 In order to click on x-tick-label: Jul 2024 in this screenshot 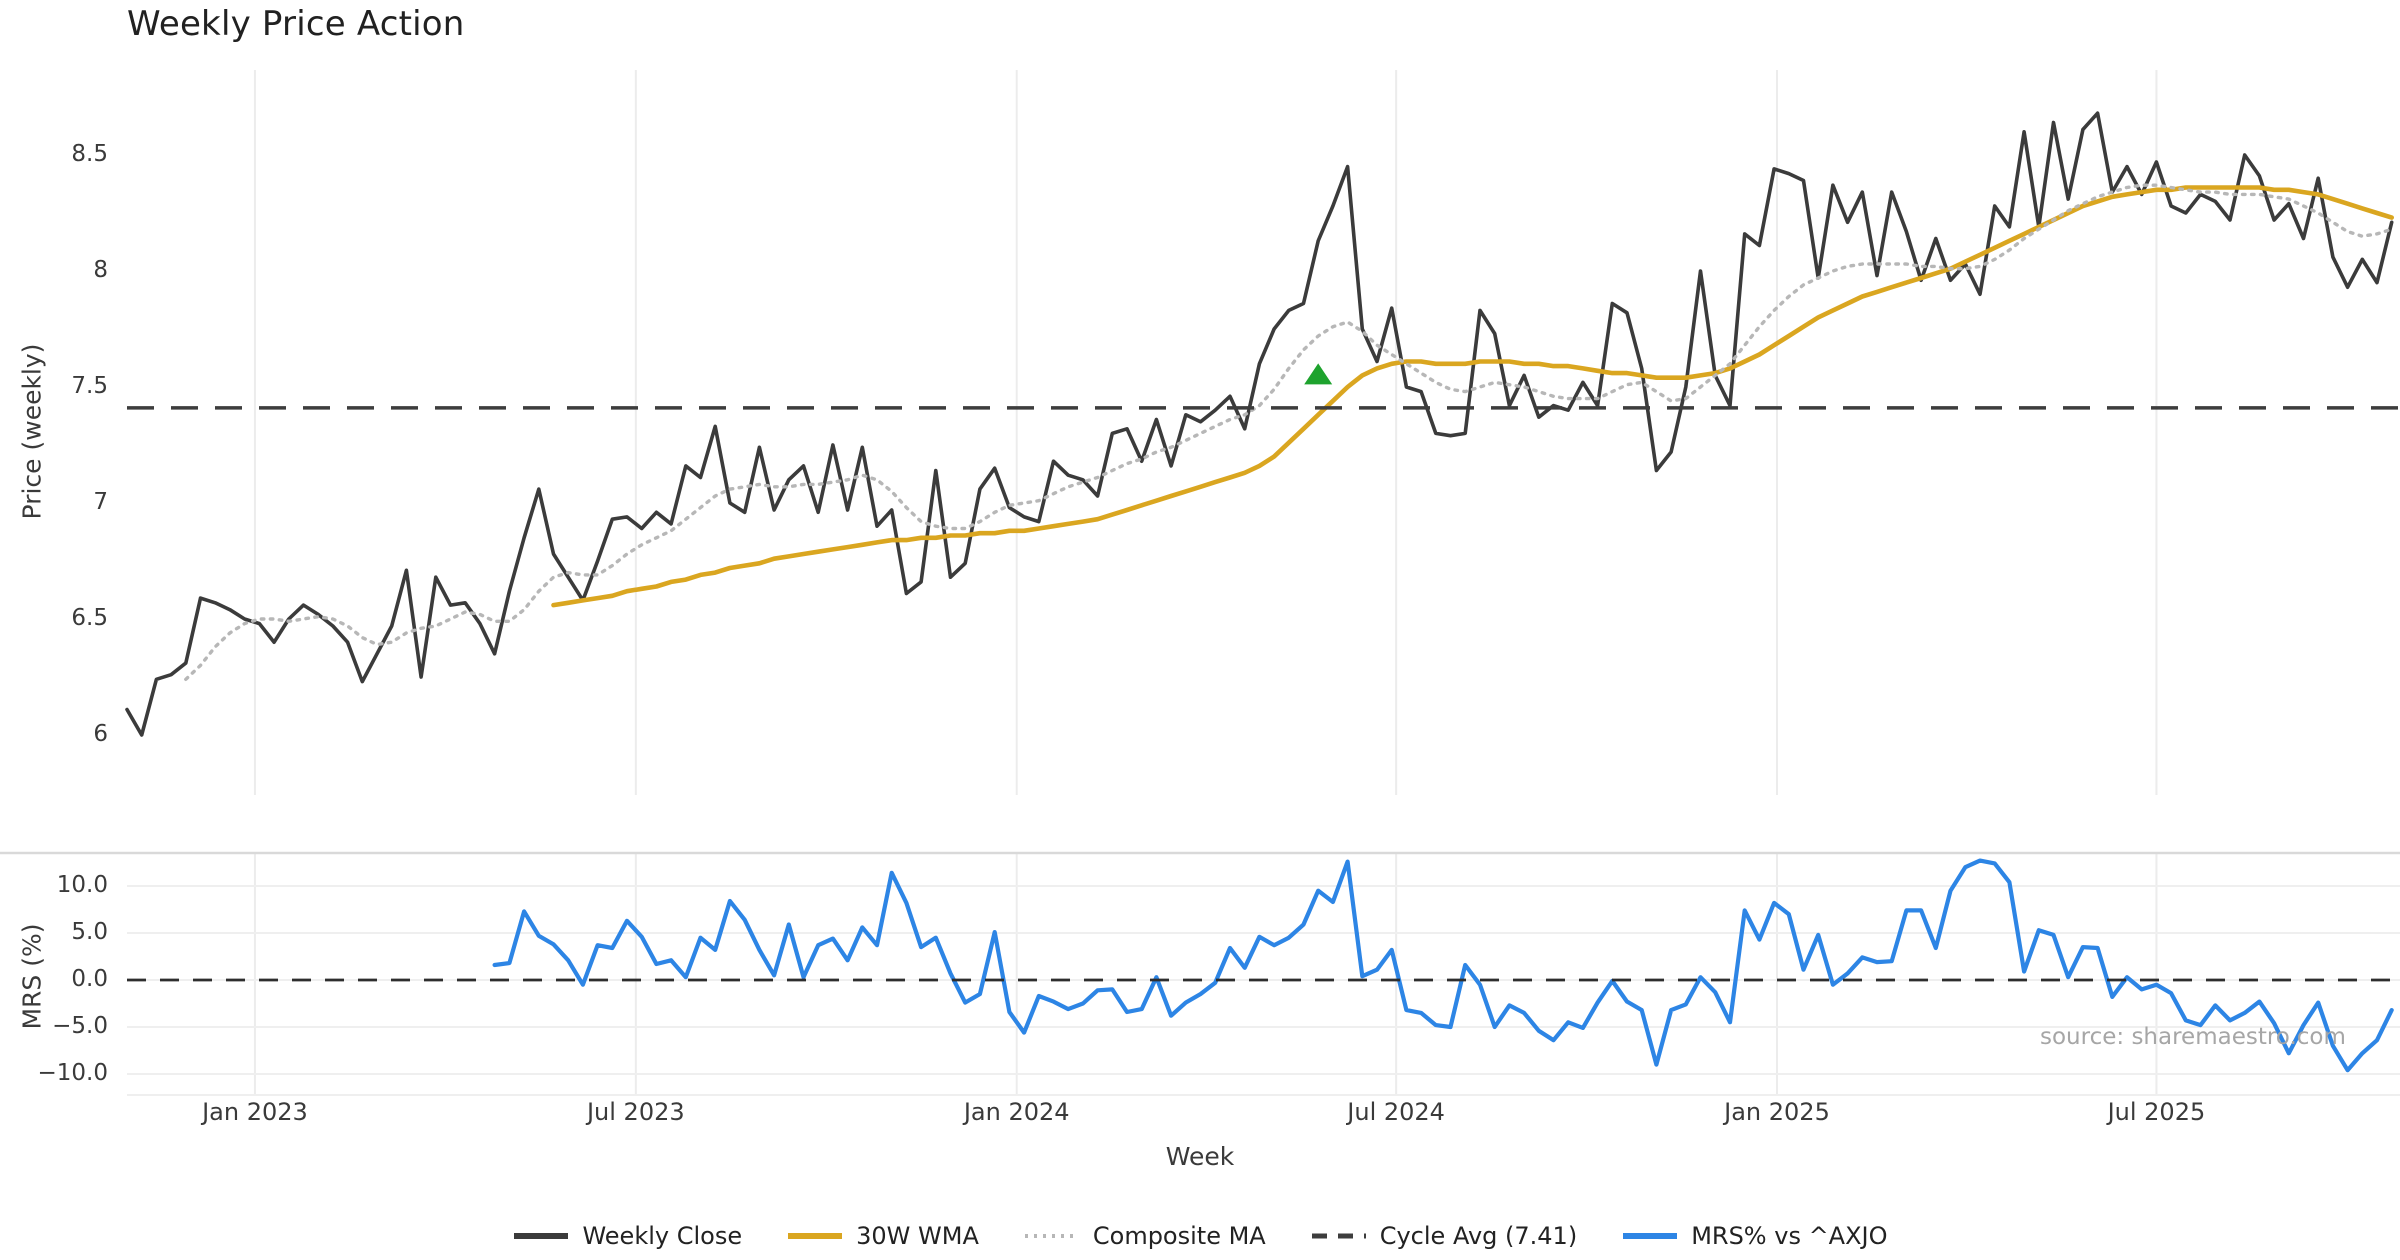, I will do `click(1396, 1112)`.